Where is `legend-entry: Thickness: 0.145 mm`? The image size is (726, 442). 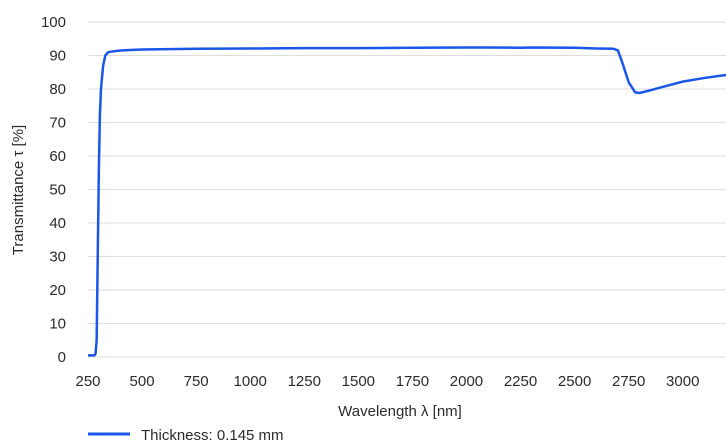 legend-entry: Thickness: 0.145 mm is located at coordinates (212, 434).